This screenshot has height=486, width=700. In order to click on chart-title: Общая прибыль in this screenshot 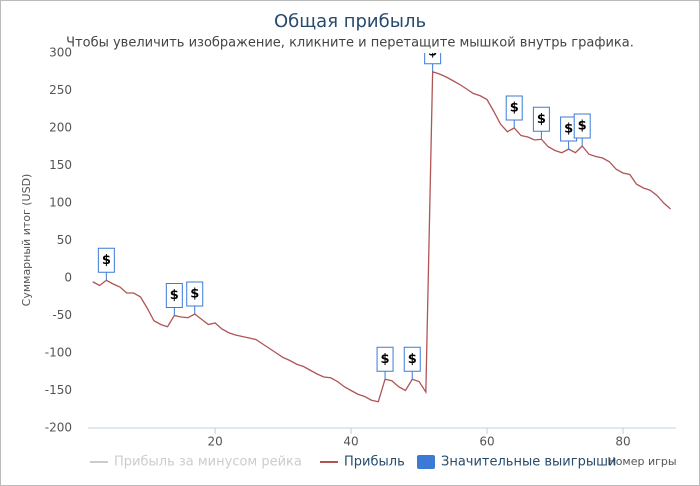, I will do `click(350, 21)`.